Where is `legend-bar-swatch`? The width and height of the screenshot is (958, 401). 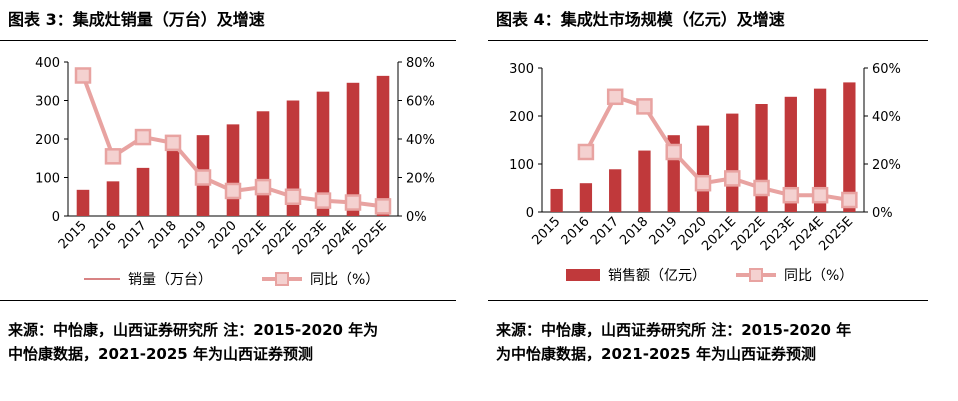 legend-bar-swatch is located at coordinates (583, 275).